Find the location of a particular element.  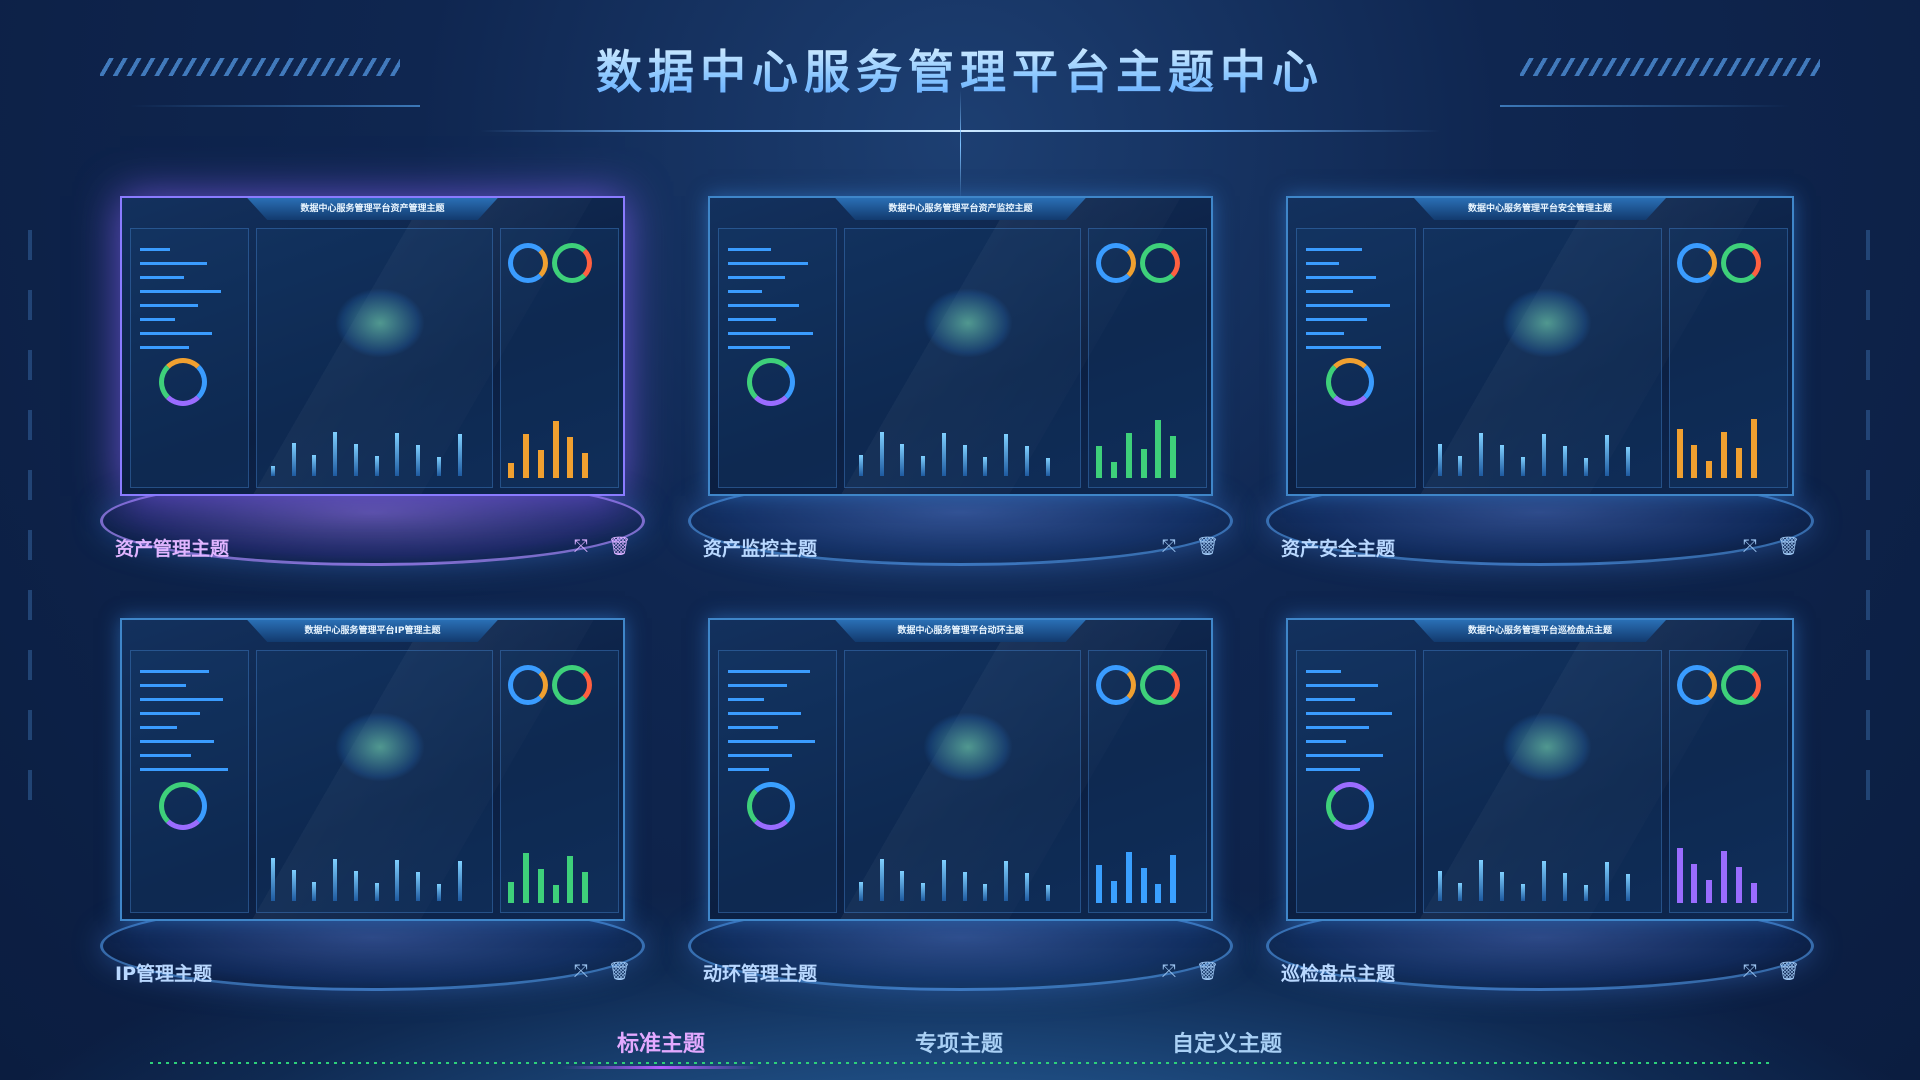

theme-card: 数据中心服务管理平台资产监控主题 资产监控主题 ⤧ 🗑 is located at coordinates (960, 386).